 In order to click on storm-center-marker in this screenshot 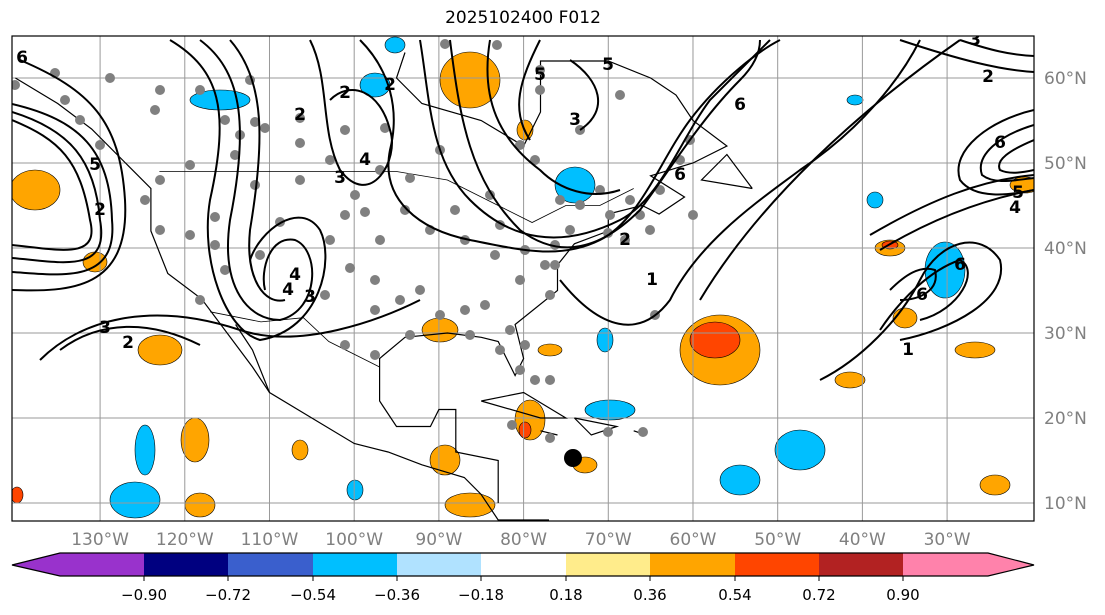, I will do `click(573, 458)`.